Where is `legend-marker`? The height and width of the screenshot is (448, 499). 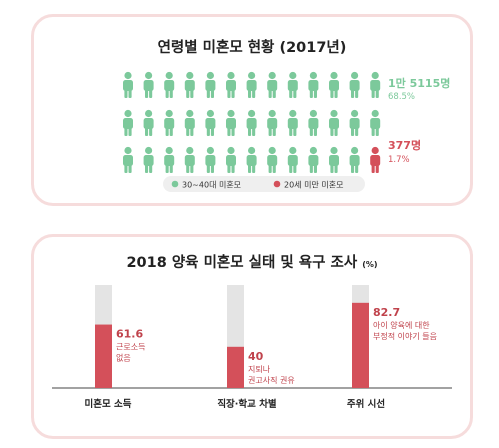 legend-marker is located at coordinates (277, 184).